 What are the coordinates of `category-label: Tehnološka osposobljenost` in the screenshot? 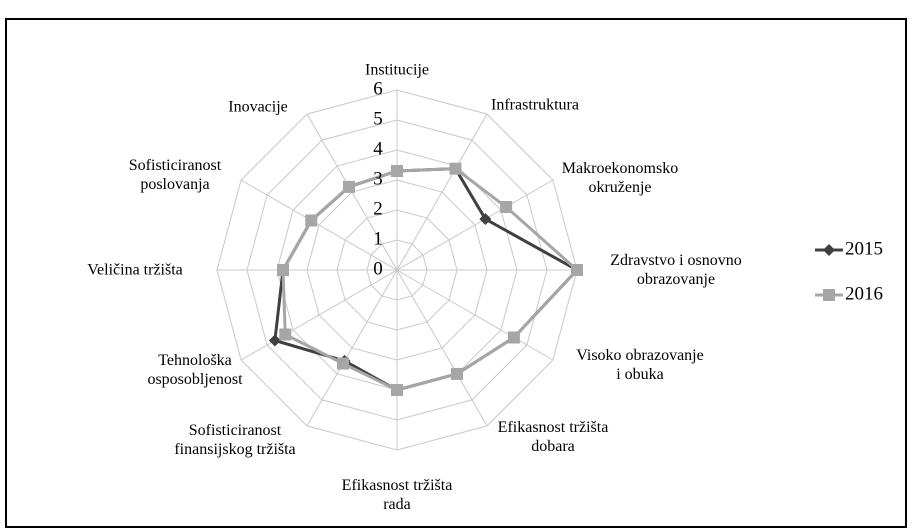 It's located at (195, 370).